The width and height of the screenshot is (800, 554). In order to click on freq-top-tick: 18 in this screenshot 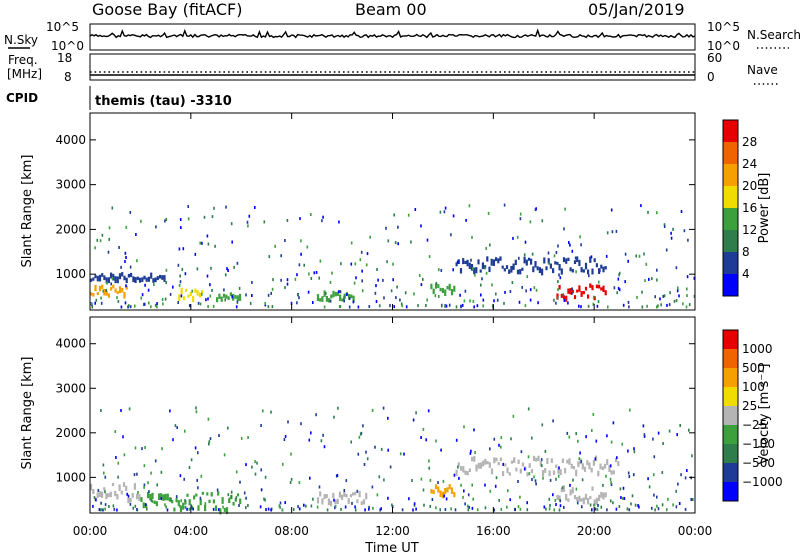, I will do `click(64, 58)`.